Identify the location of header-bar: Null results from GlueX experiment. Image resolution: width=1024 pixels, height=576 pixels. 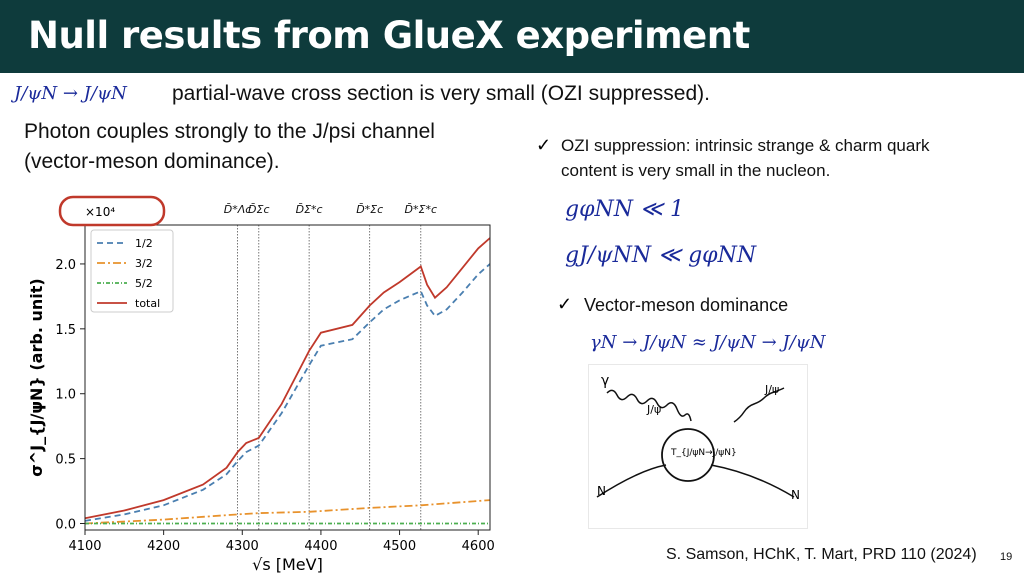
(512, 36).